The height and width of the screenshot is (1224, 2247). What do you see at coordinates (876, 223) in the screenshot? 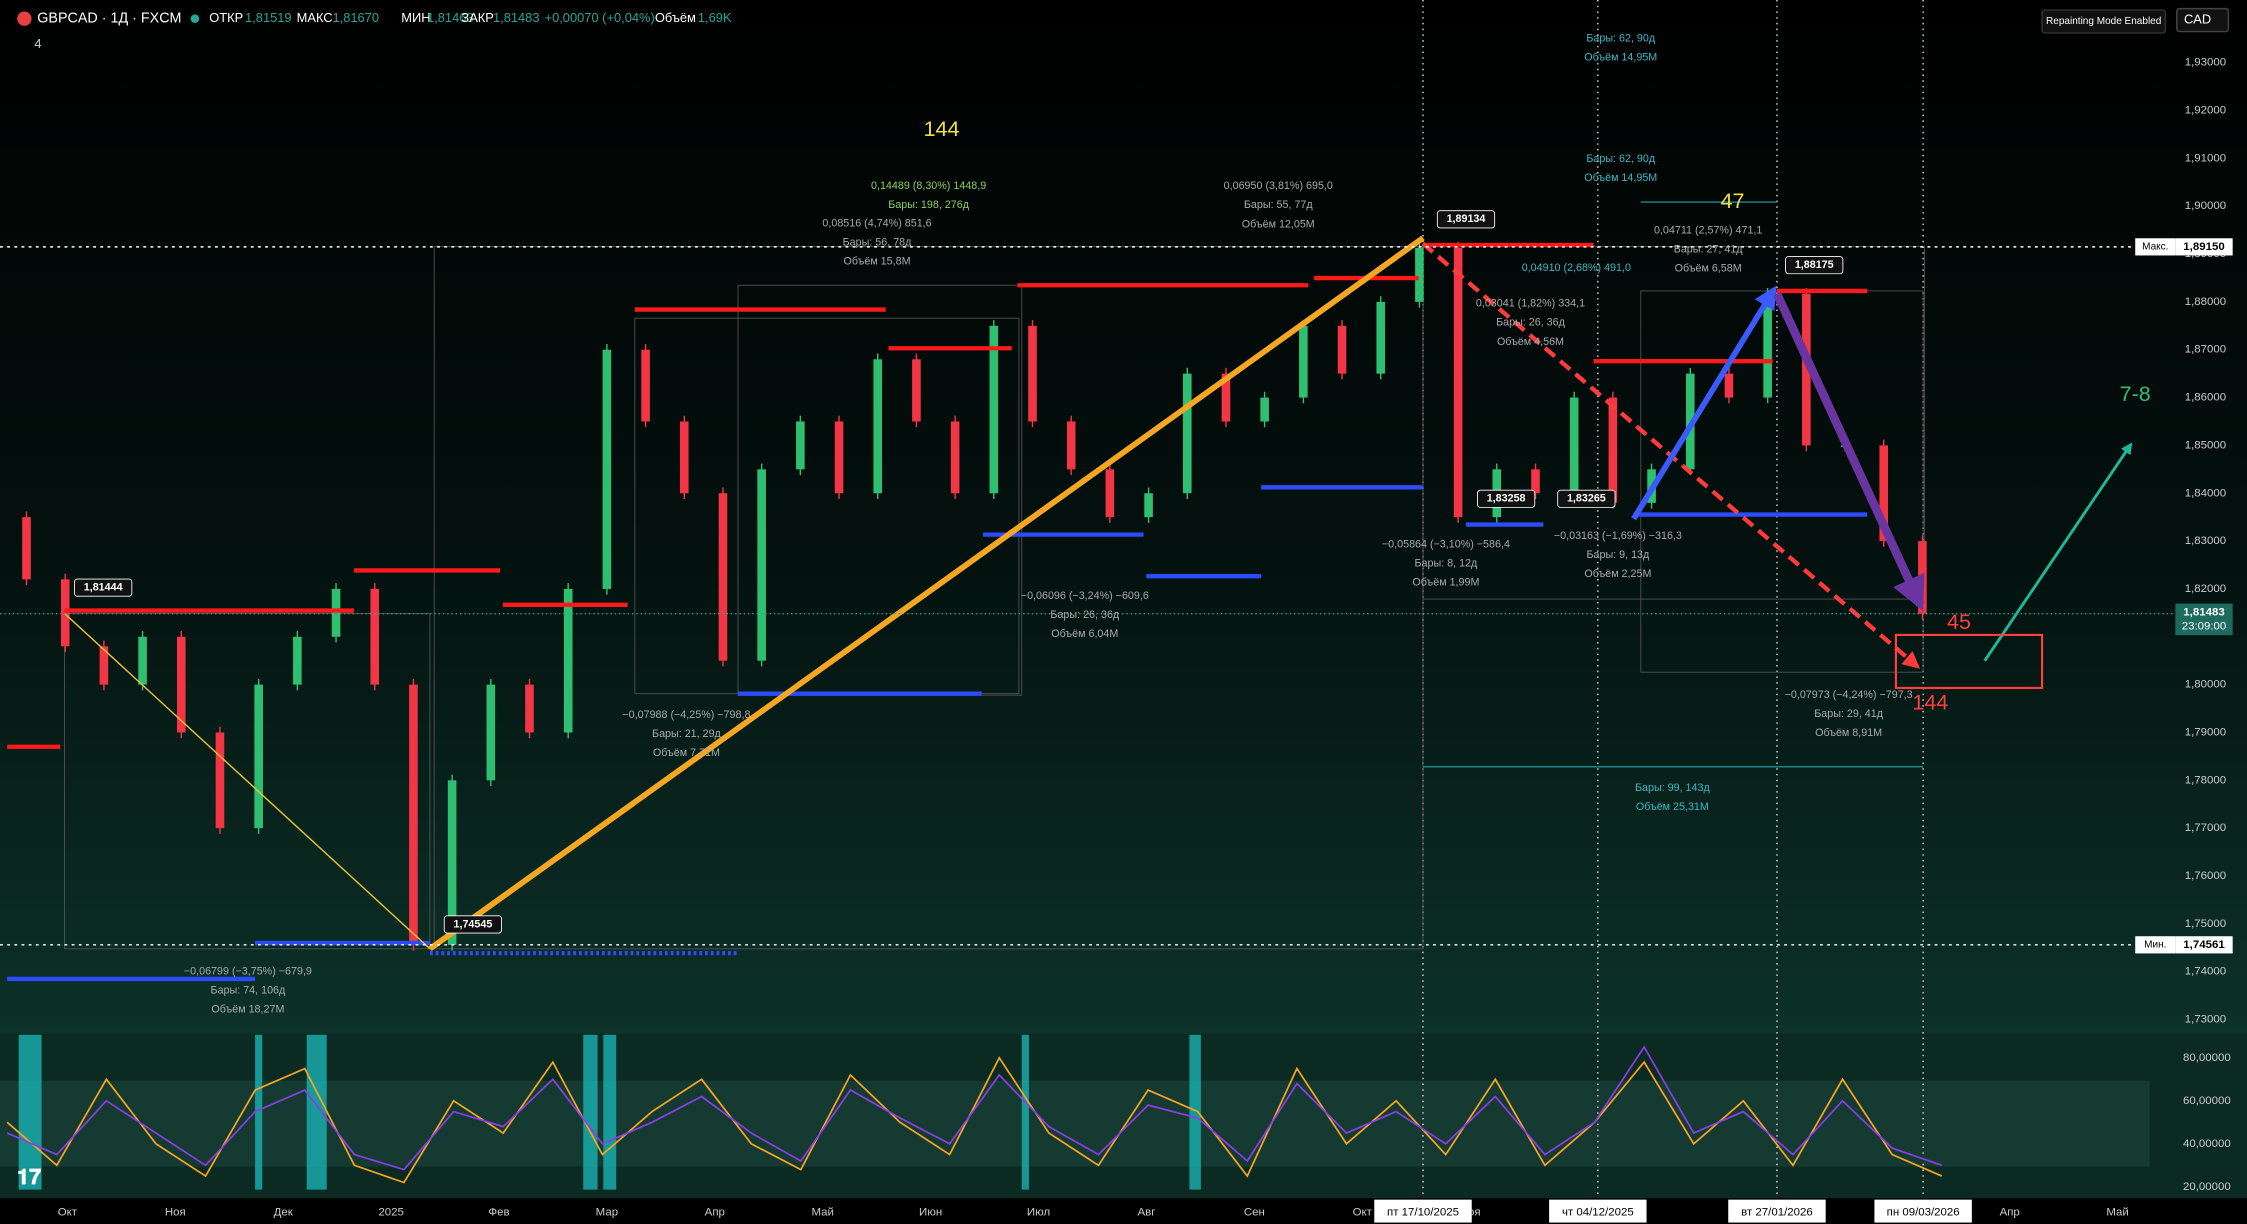
I see `measure-text: 0,08516 (4,74%) 851,6` at bounding box center [876, 223].